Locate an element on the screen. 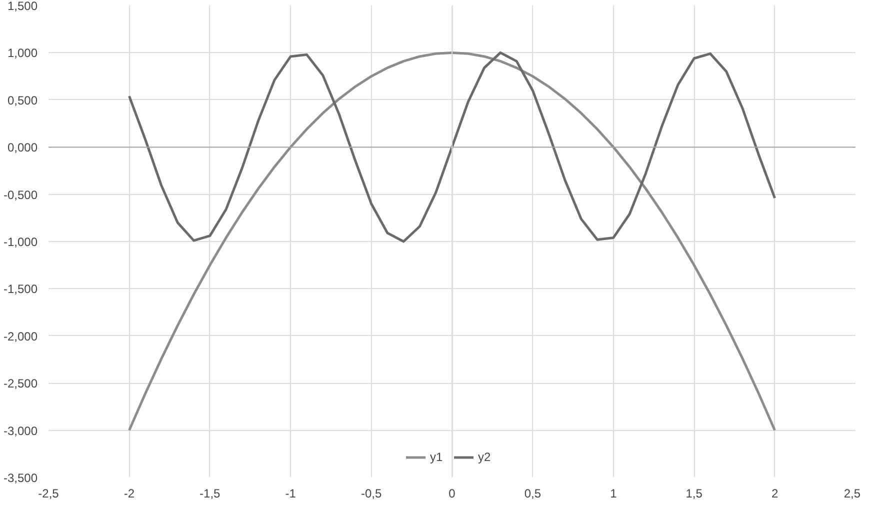 Image resolution: width=880 pixels, height=526 pixels. x-tick-label: -0,5 is located at coordinates (371, 493).